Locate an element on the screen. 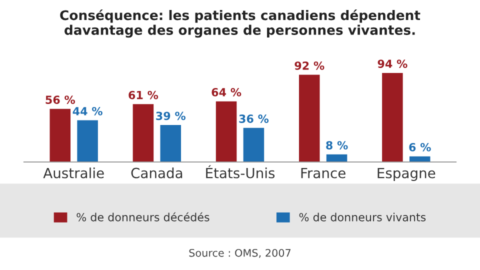  legend-label: % de donneurs décédés is located at coordinates (143, 217).